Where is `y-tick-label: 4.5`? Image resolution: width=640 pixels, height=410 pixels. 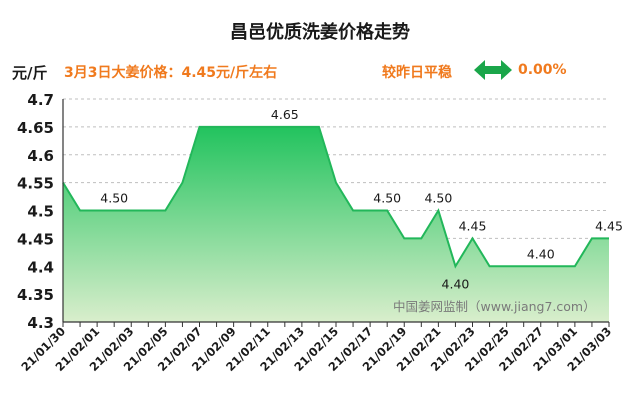 y-tick-label: 4.5 is located at coordinates (40, 212).